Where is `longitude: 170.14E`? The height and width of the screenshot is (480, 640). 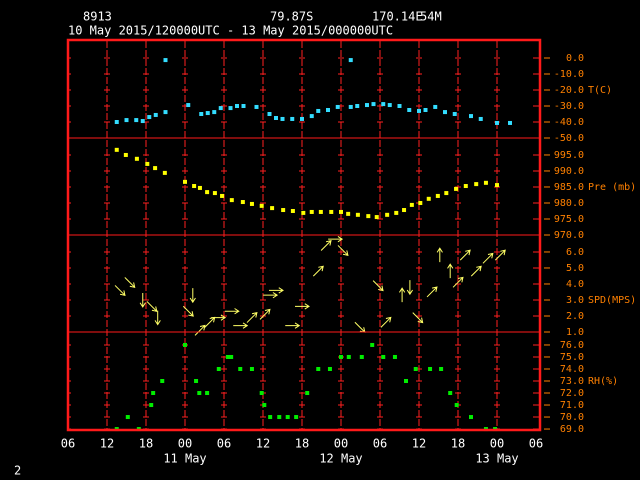
longitude: 170.14E is located at coordinates (397, 17).